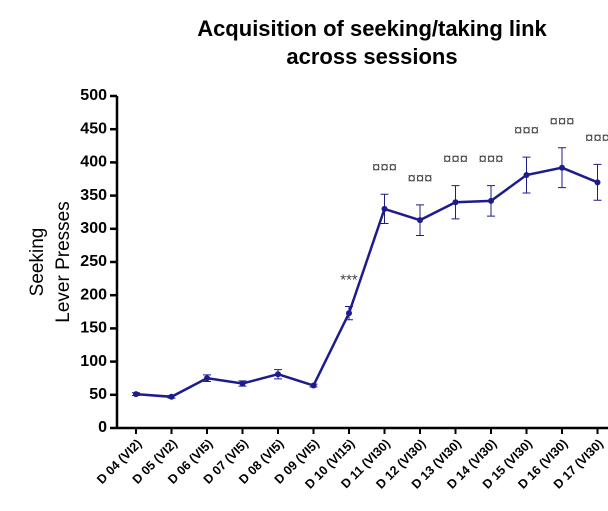 The height and width of the screenshot is (511, 608). What do you see at coordinates (93, 128) in the screenshot?
I see `y-tick-label: 450` at bounding box center [93, 128].